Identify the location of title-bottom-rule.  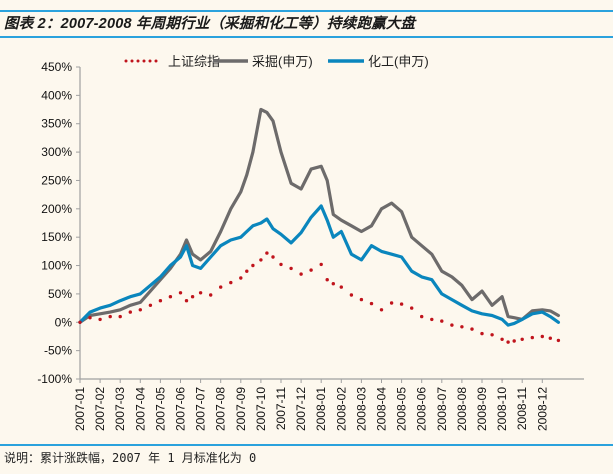
(306, 37).